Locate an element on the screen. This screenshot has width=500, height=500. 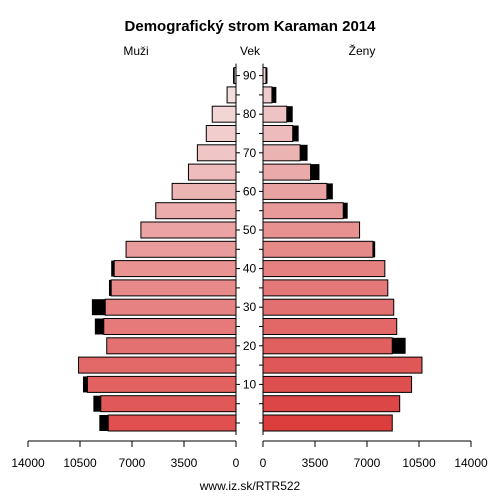
age-tick-label: 40 is located at coordinates (250, 269).